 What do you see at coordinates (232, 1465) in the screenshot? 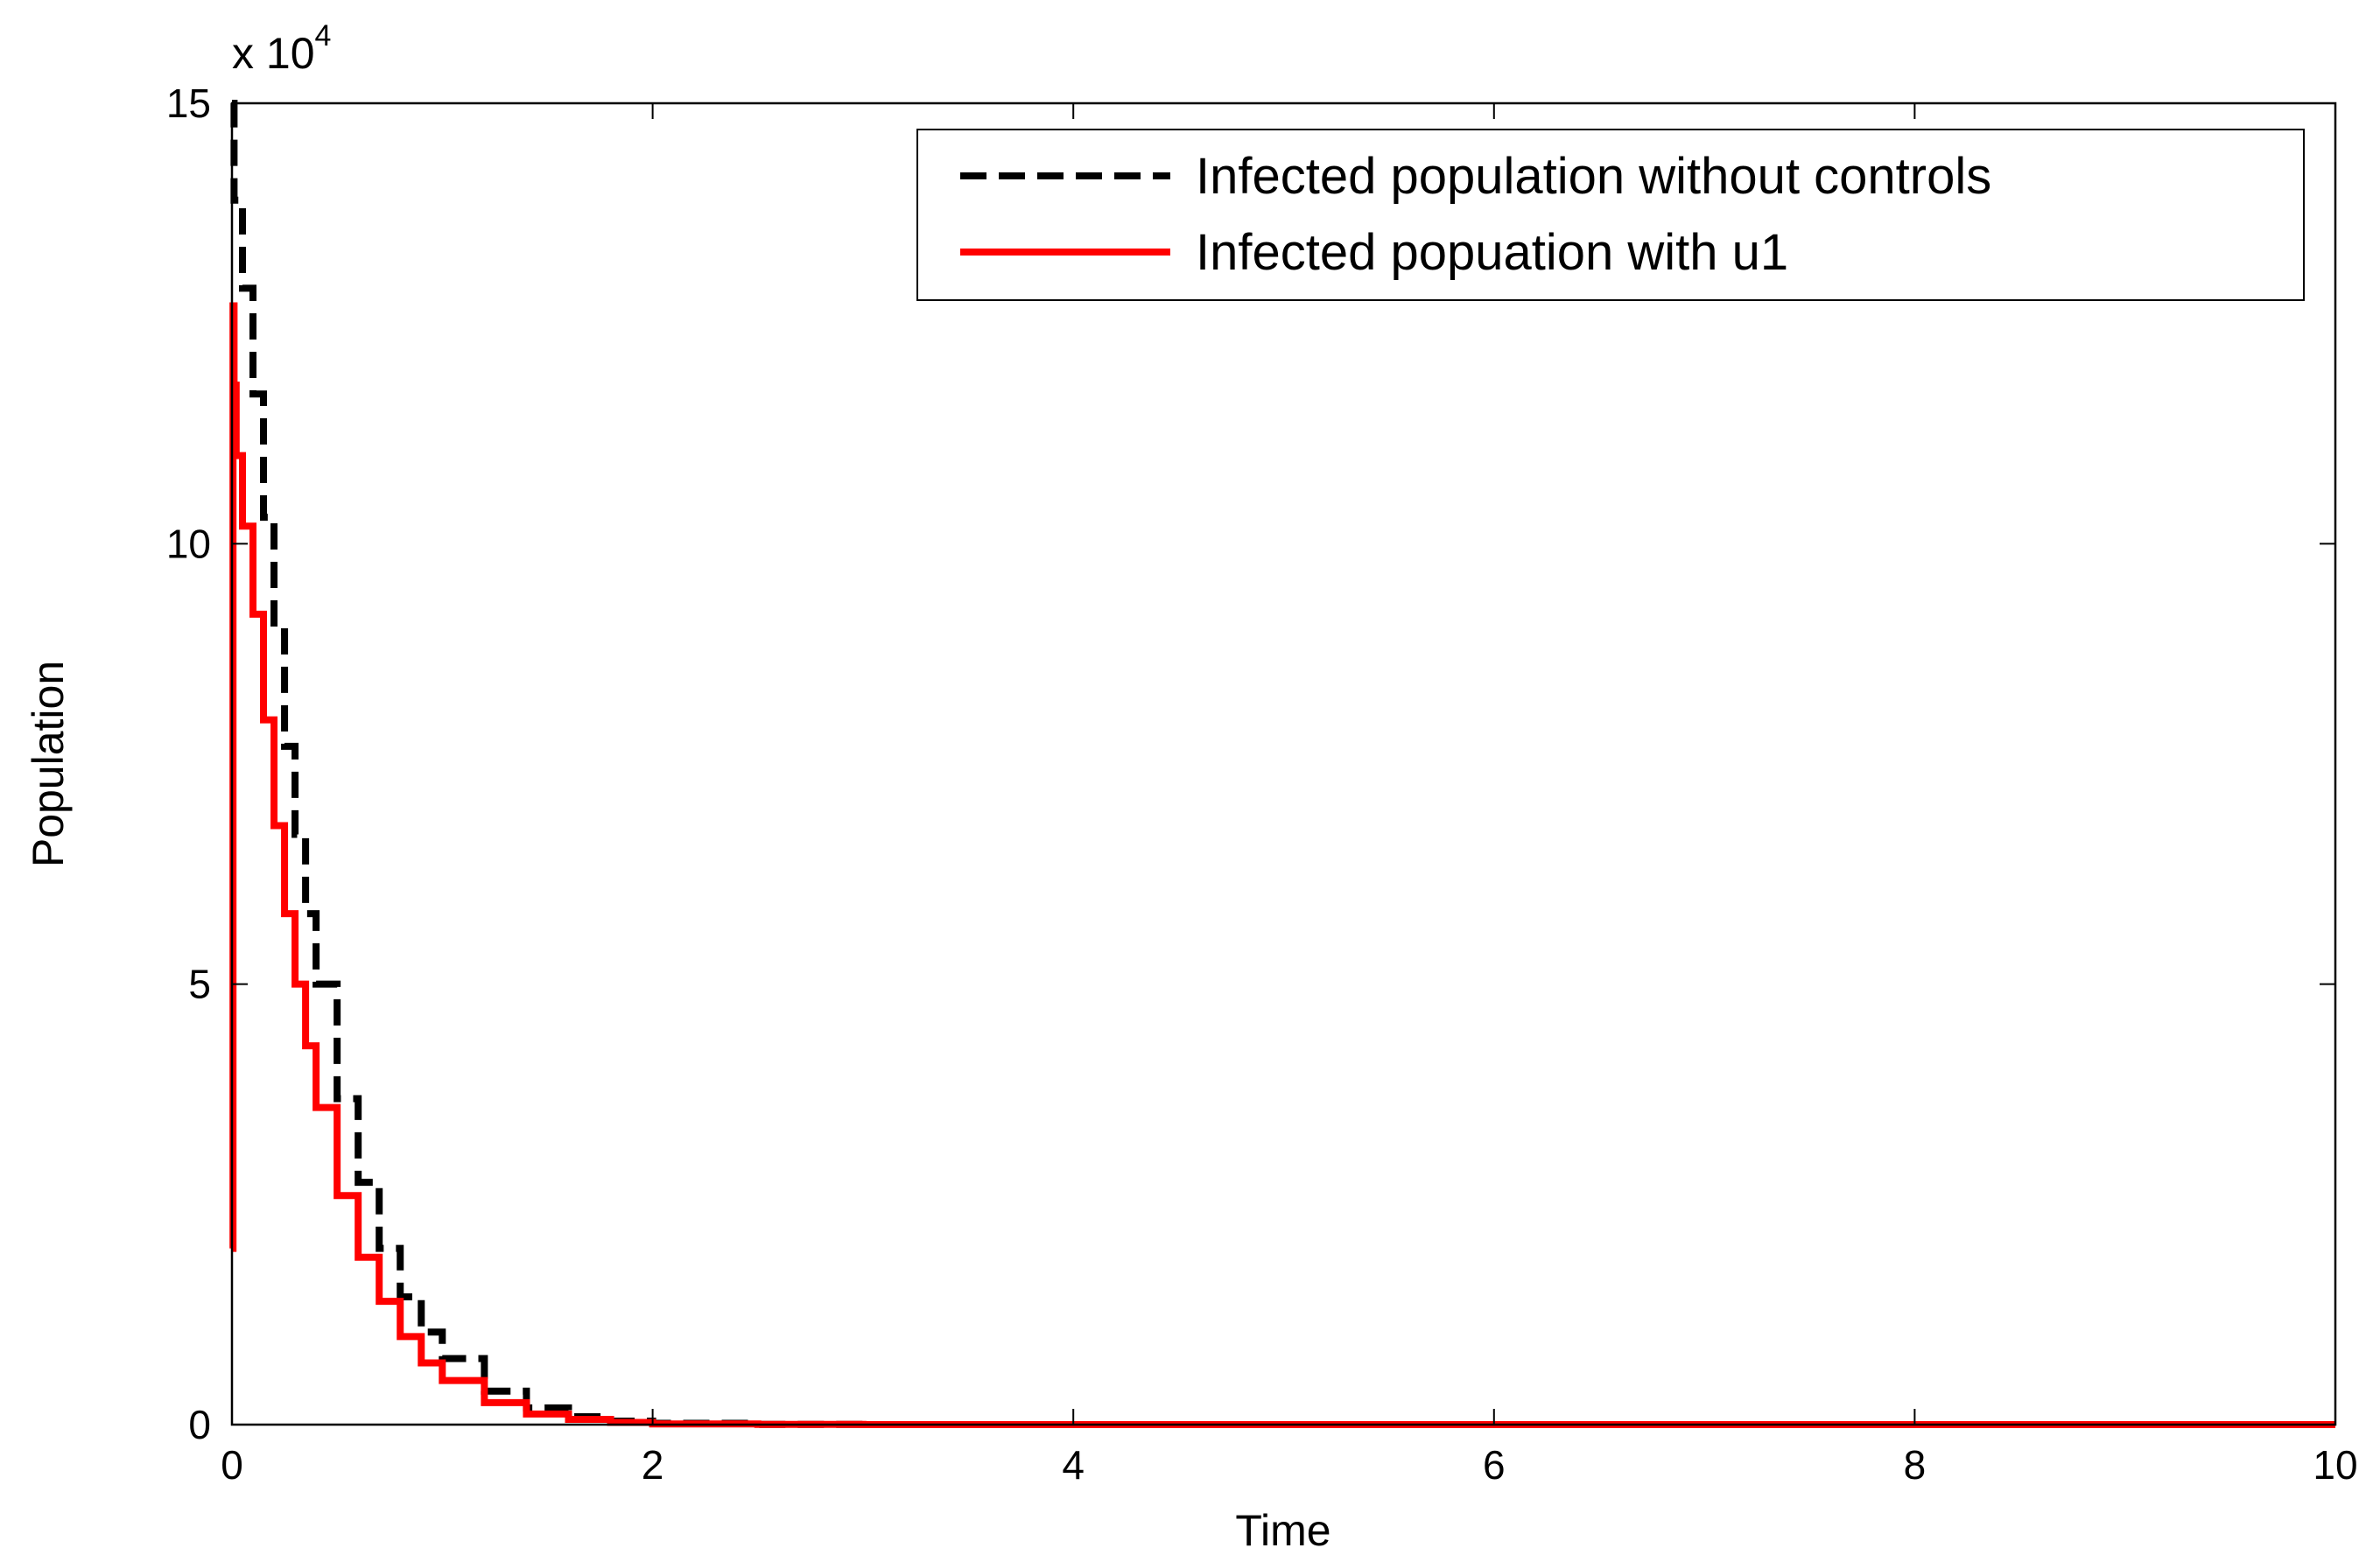
I see `x-tick-label-0: 0` at bounding box center [232, 1465].